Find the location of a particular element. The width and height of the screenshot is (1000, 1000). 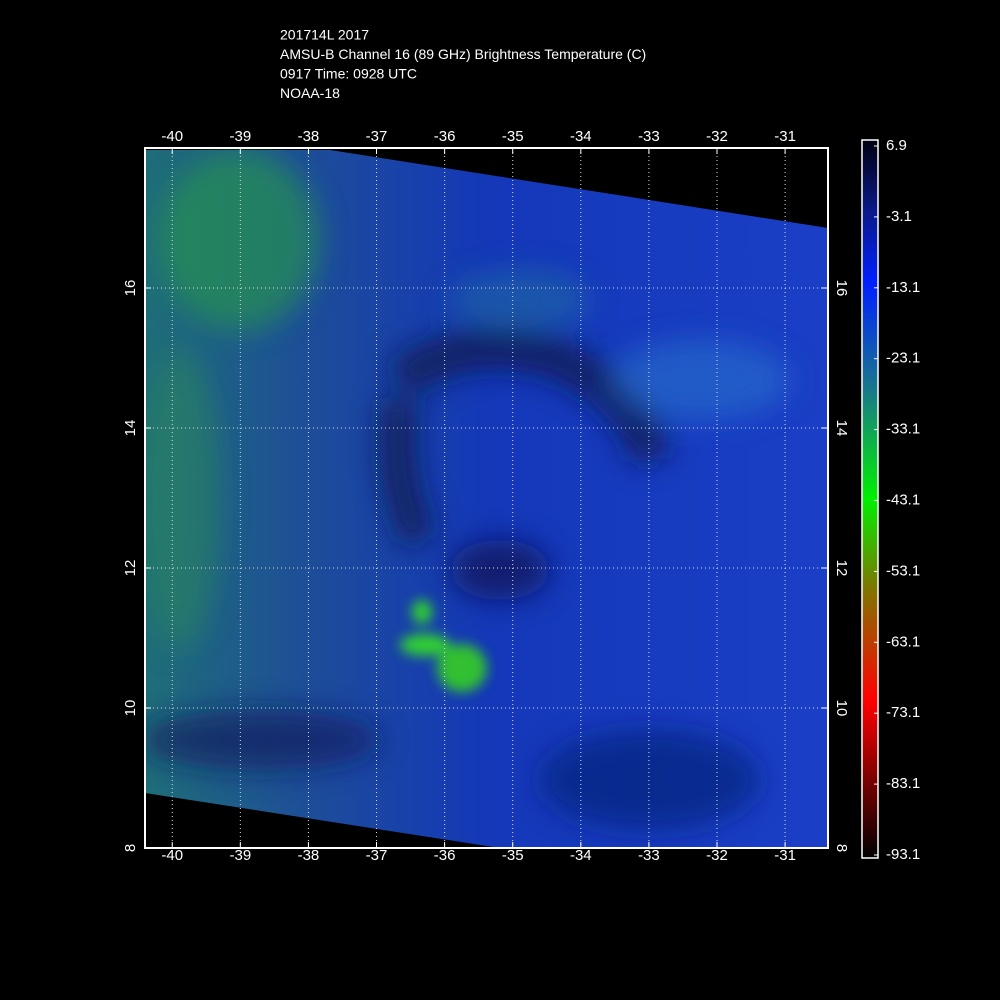

colorbar-label: -33.1 is located at coordinates (903, 429).